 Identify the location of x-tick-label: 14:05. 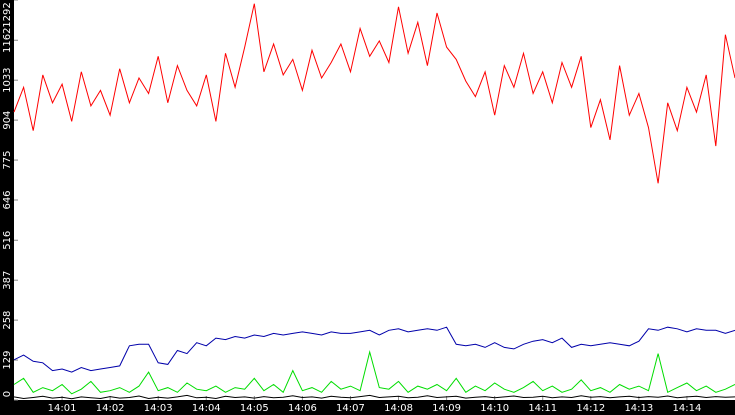
(254, 408).